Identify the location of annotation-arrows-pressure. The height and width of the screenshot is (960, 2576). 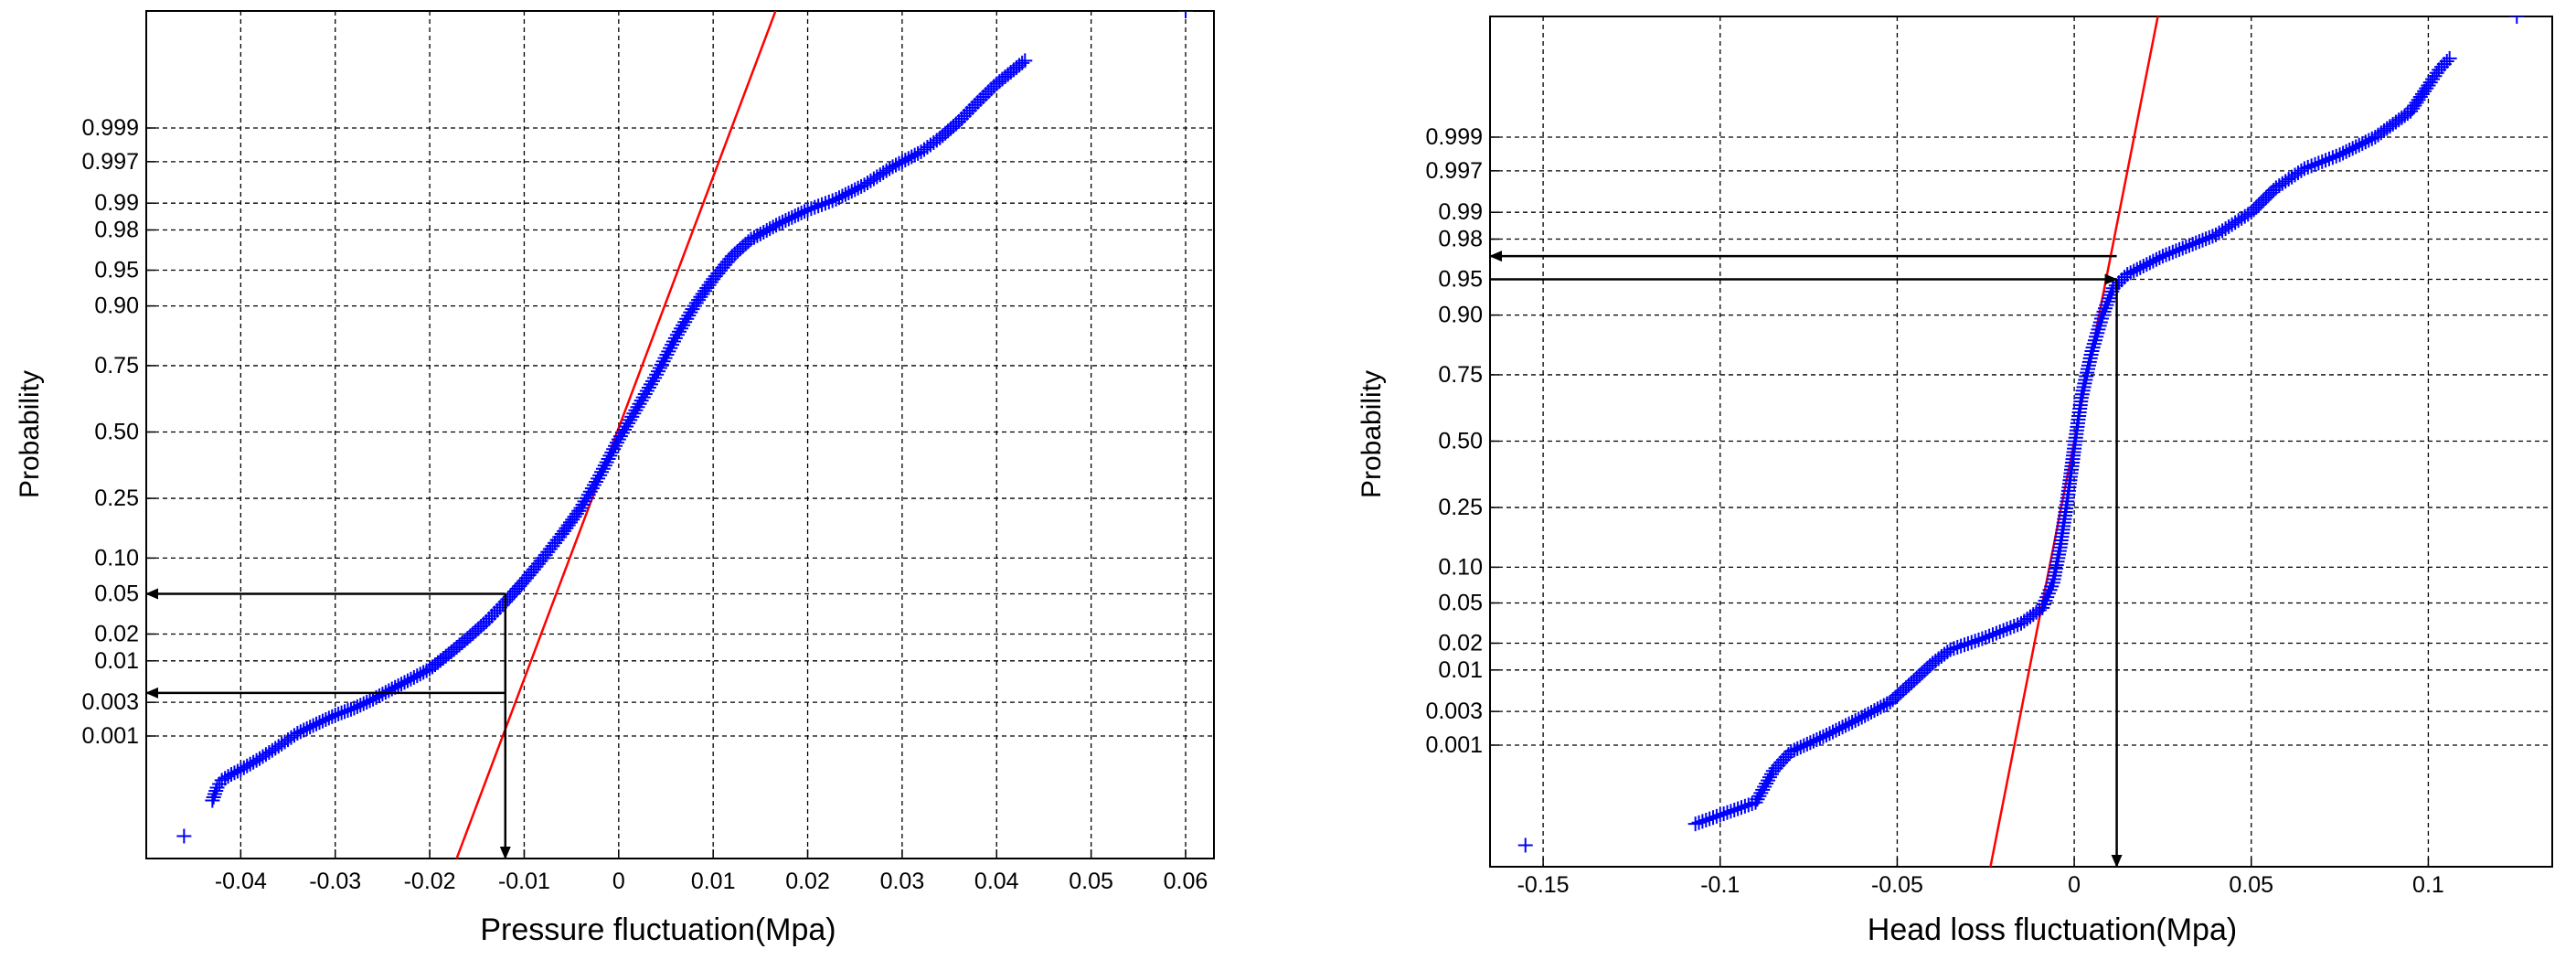
(328, 723).